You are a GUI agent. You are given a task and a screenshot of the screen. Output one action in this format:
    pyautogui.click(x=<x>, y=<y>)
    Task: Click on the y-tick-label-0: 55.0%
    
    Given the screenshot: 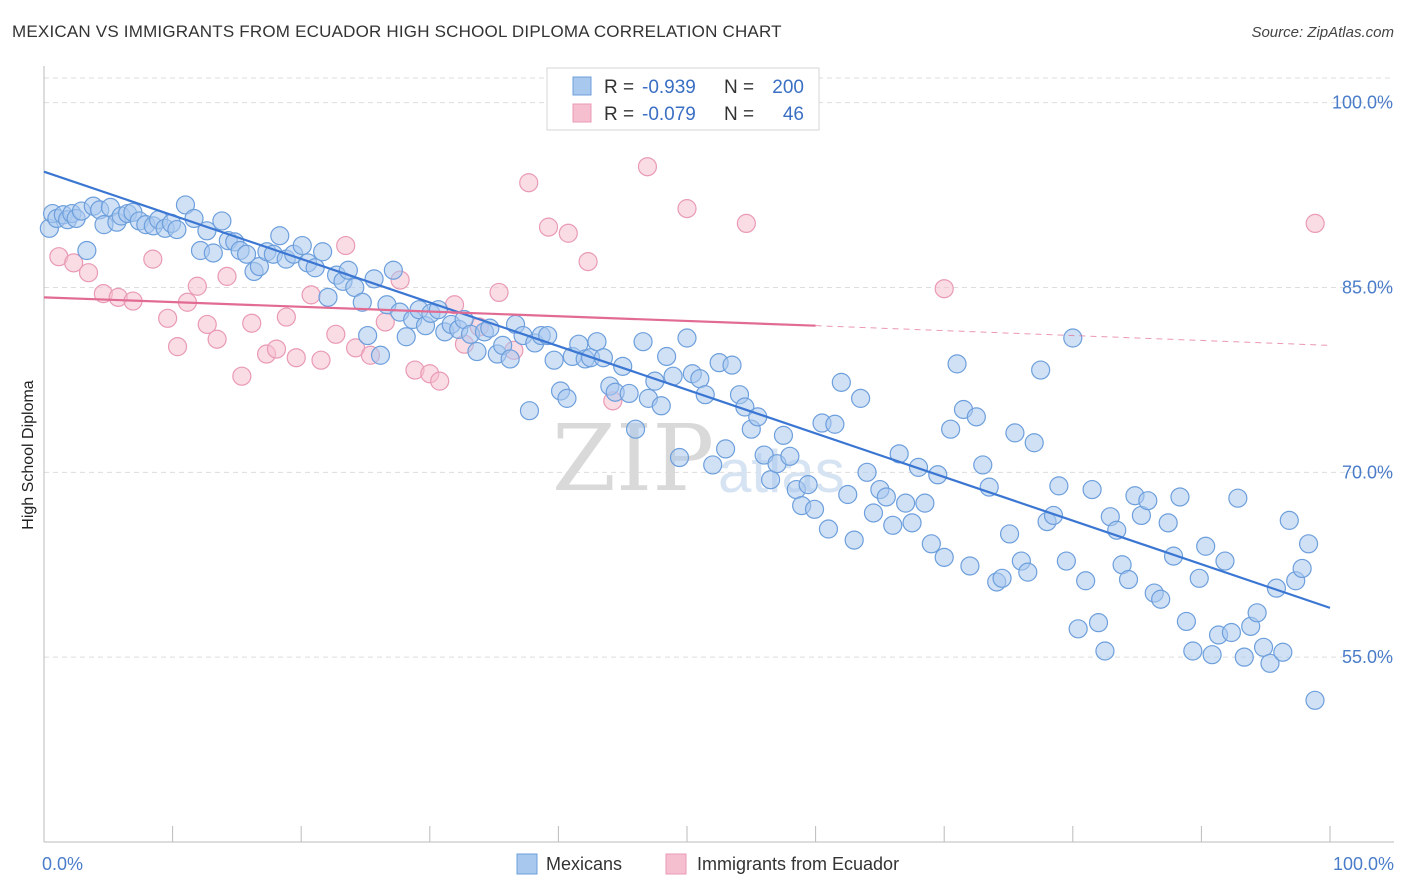 What is the action you would take?
    pyautogui.click(x=1367, y=657)
    